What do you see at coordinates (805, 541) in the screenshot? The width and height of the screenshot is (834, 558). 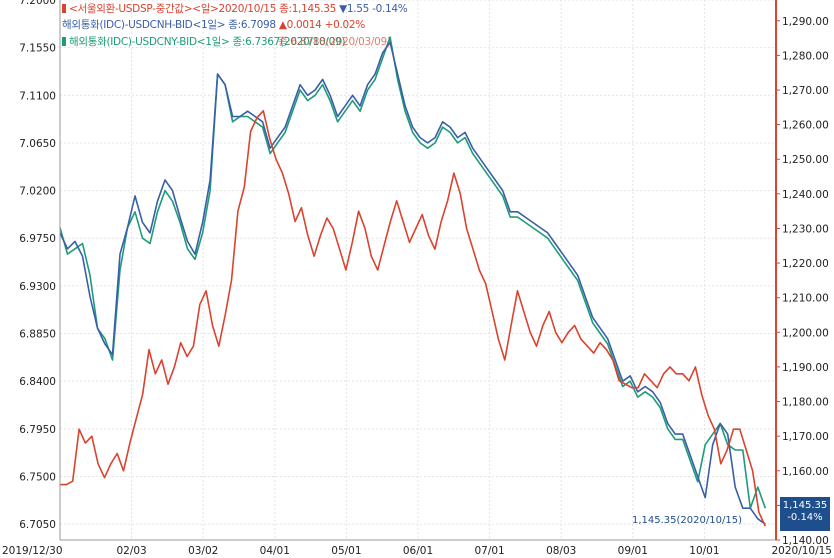 I see `right-tick-label: 1,140.00` at bounding box center [805, 541].